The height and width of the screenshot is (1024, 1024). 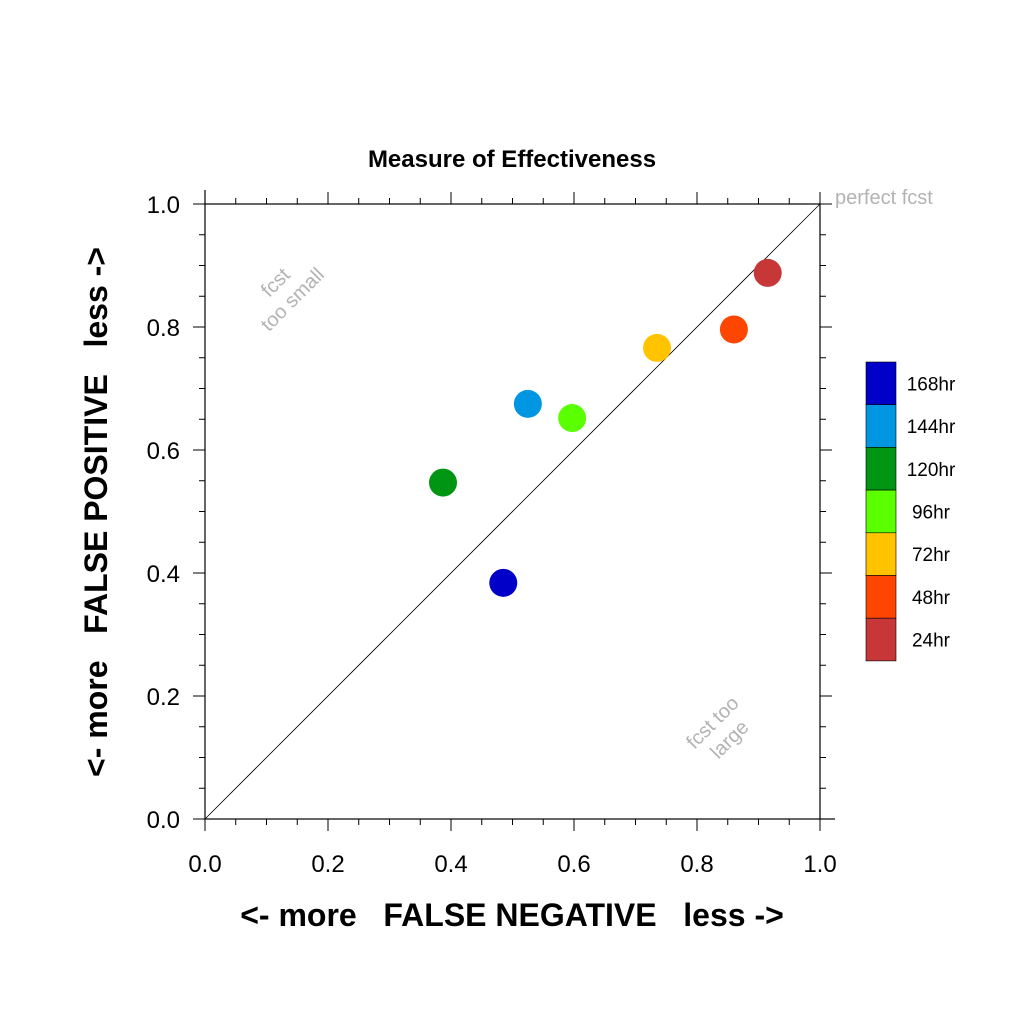 What do you see at coordinates (512, 159) in the screenshot?
I see `chart-title: Measure of Effectiveness` at bounding box center [512, 159].